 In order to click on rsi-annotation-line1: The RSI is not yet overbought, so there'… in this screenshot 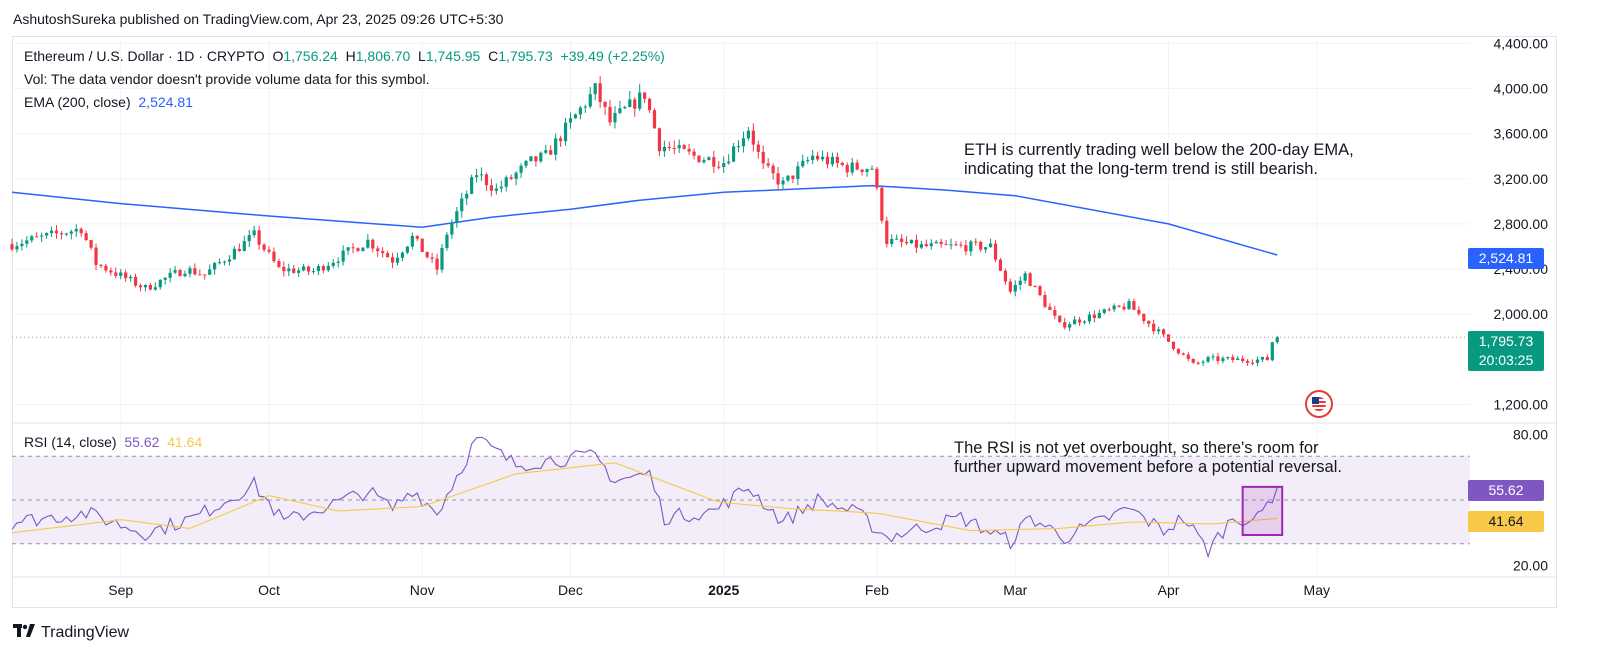, I will do `click(1136, 448)`.